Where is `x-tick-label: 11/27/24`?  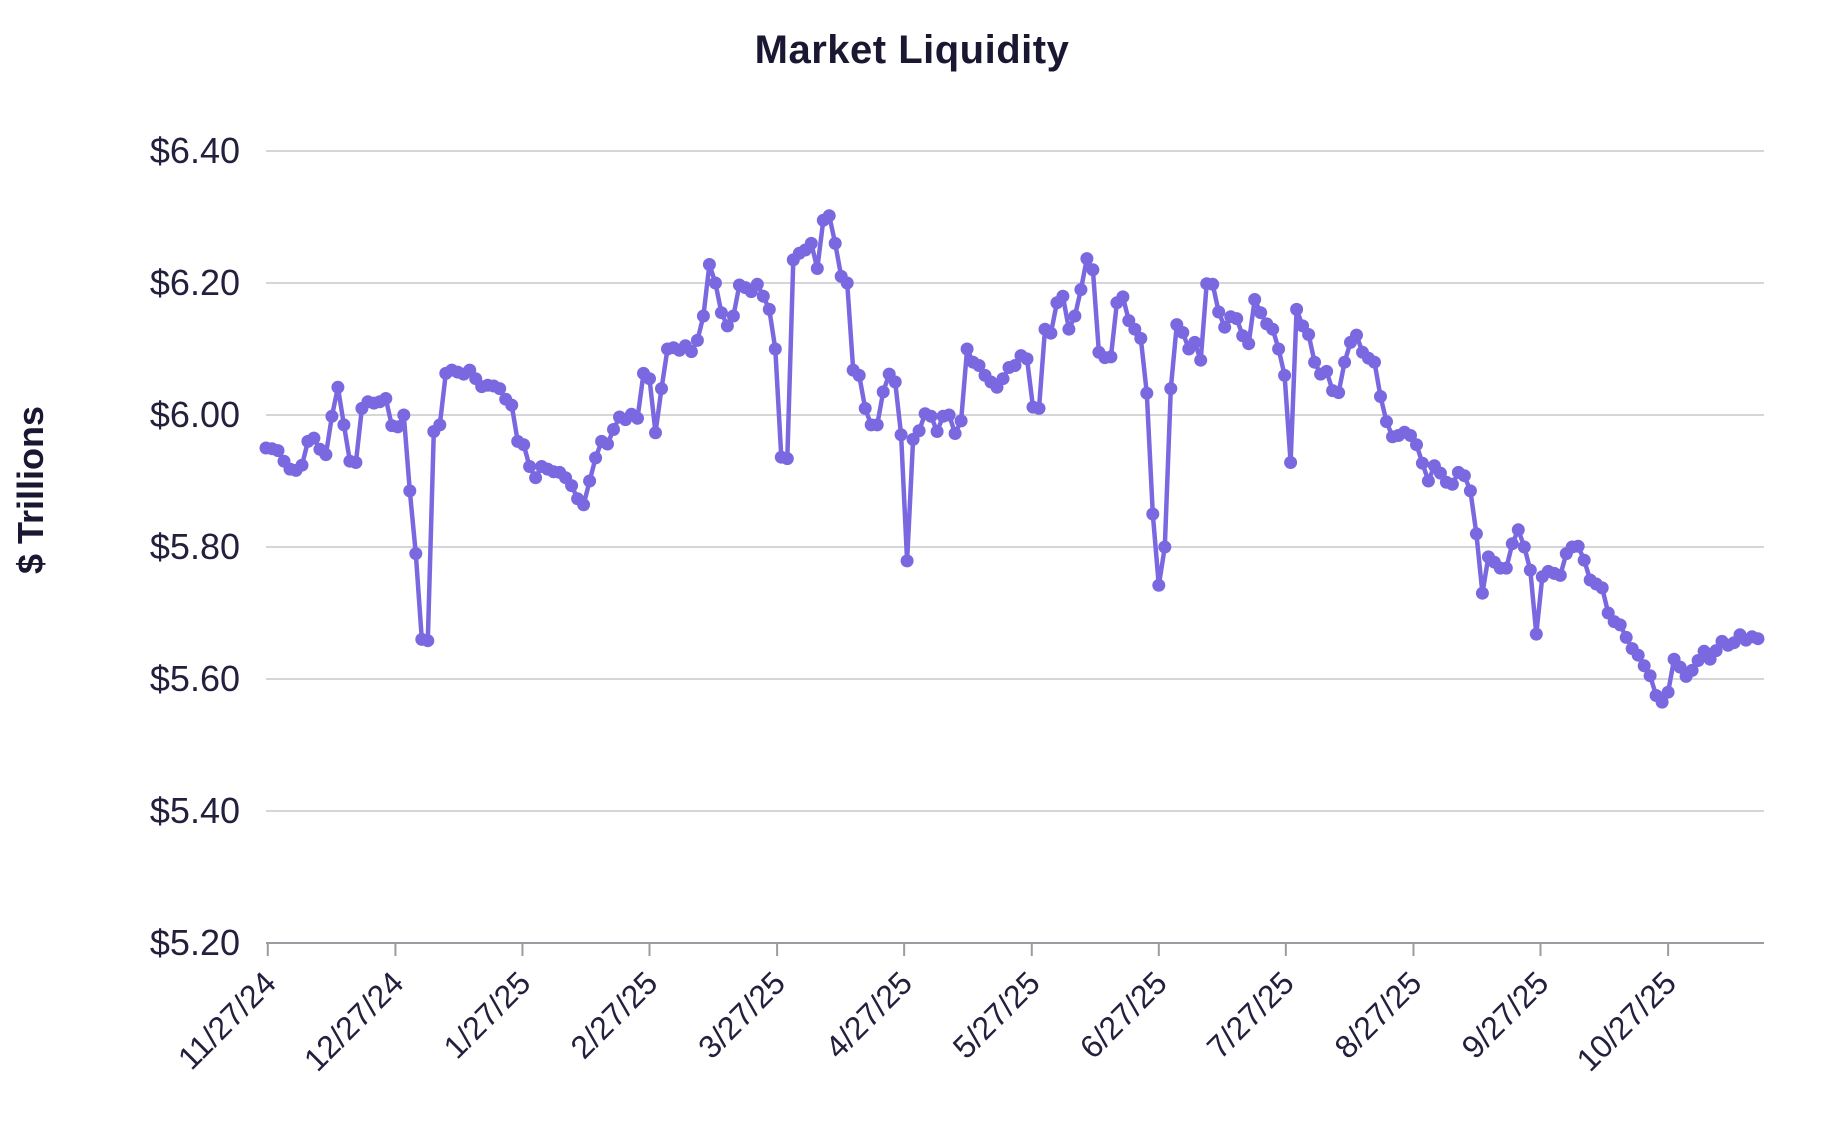 x-tick-label: 11/27/24 is located at coordinates (227, 1020).